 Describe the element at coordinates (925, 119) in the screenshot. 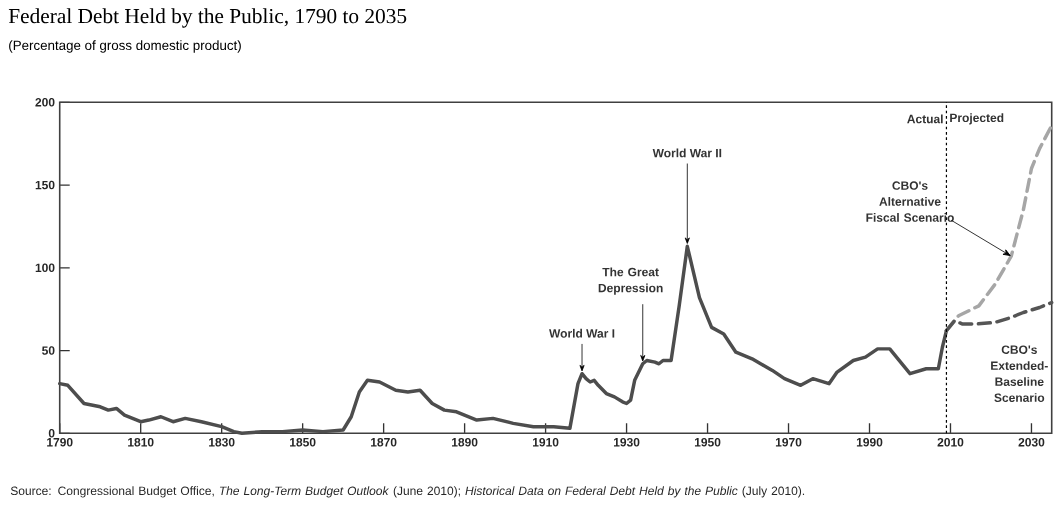

I see `annotation: Actual` at that location.